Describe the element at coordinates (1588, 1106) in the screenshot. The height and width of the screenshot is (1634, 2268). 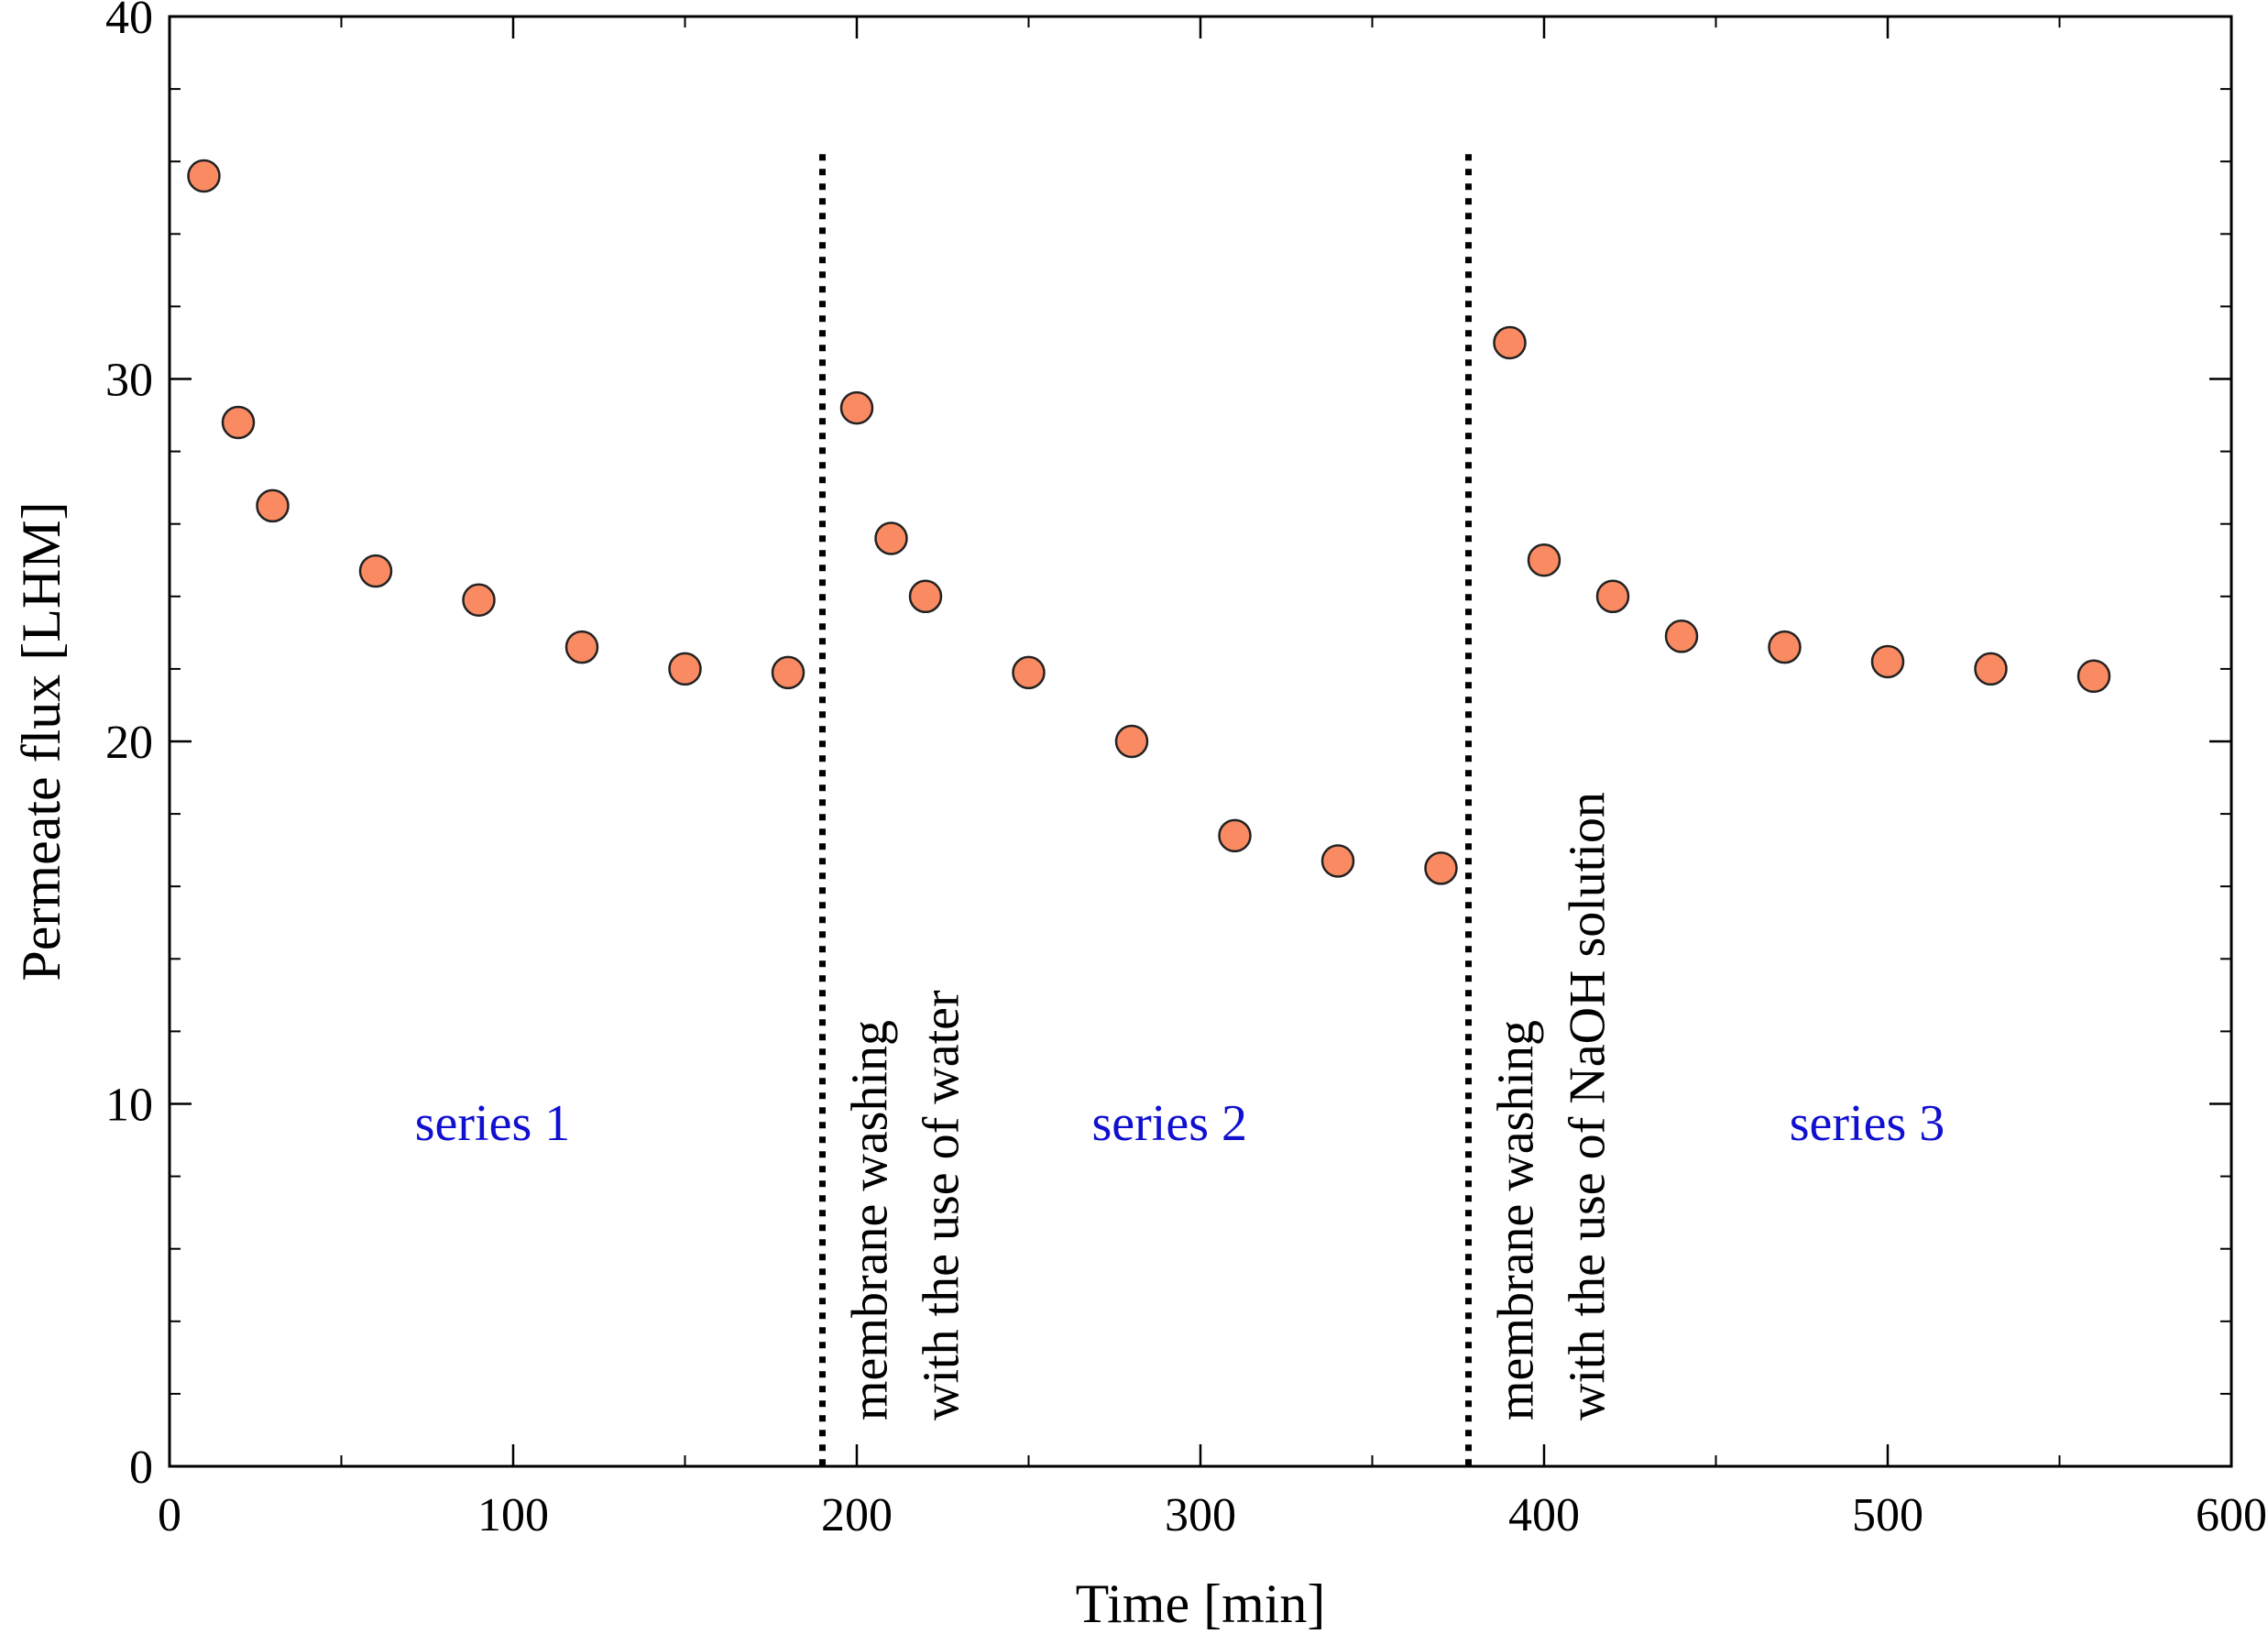
I see `washing-annotation-line: with the use of NaOH solution` at that location.